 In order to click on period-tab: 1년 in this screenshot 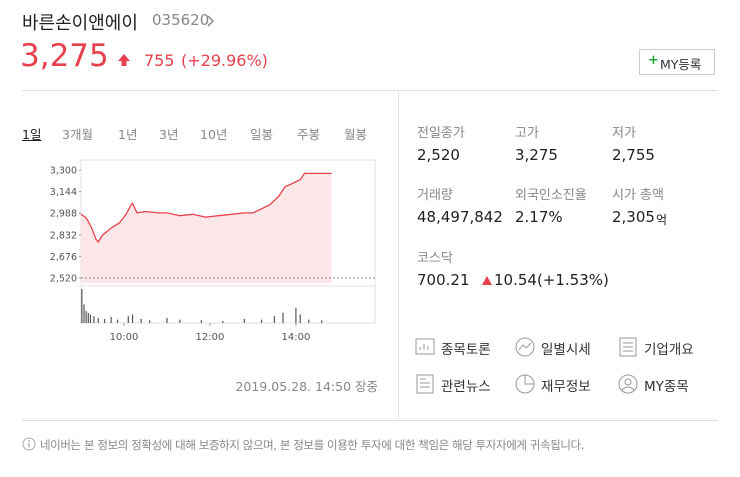, I will do `click(128, 134)`.